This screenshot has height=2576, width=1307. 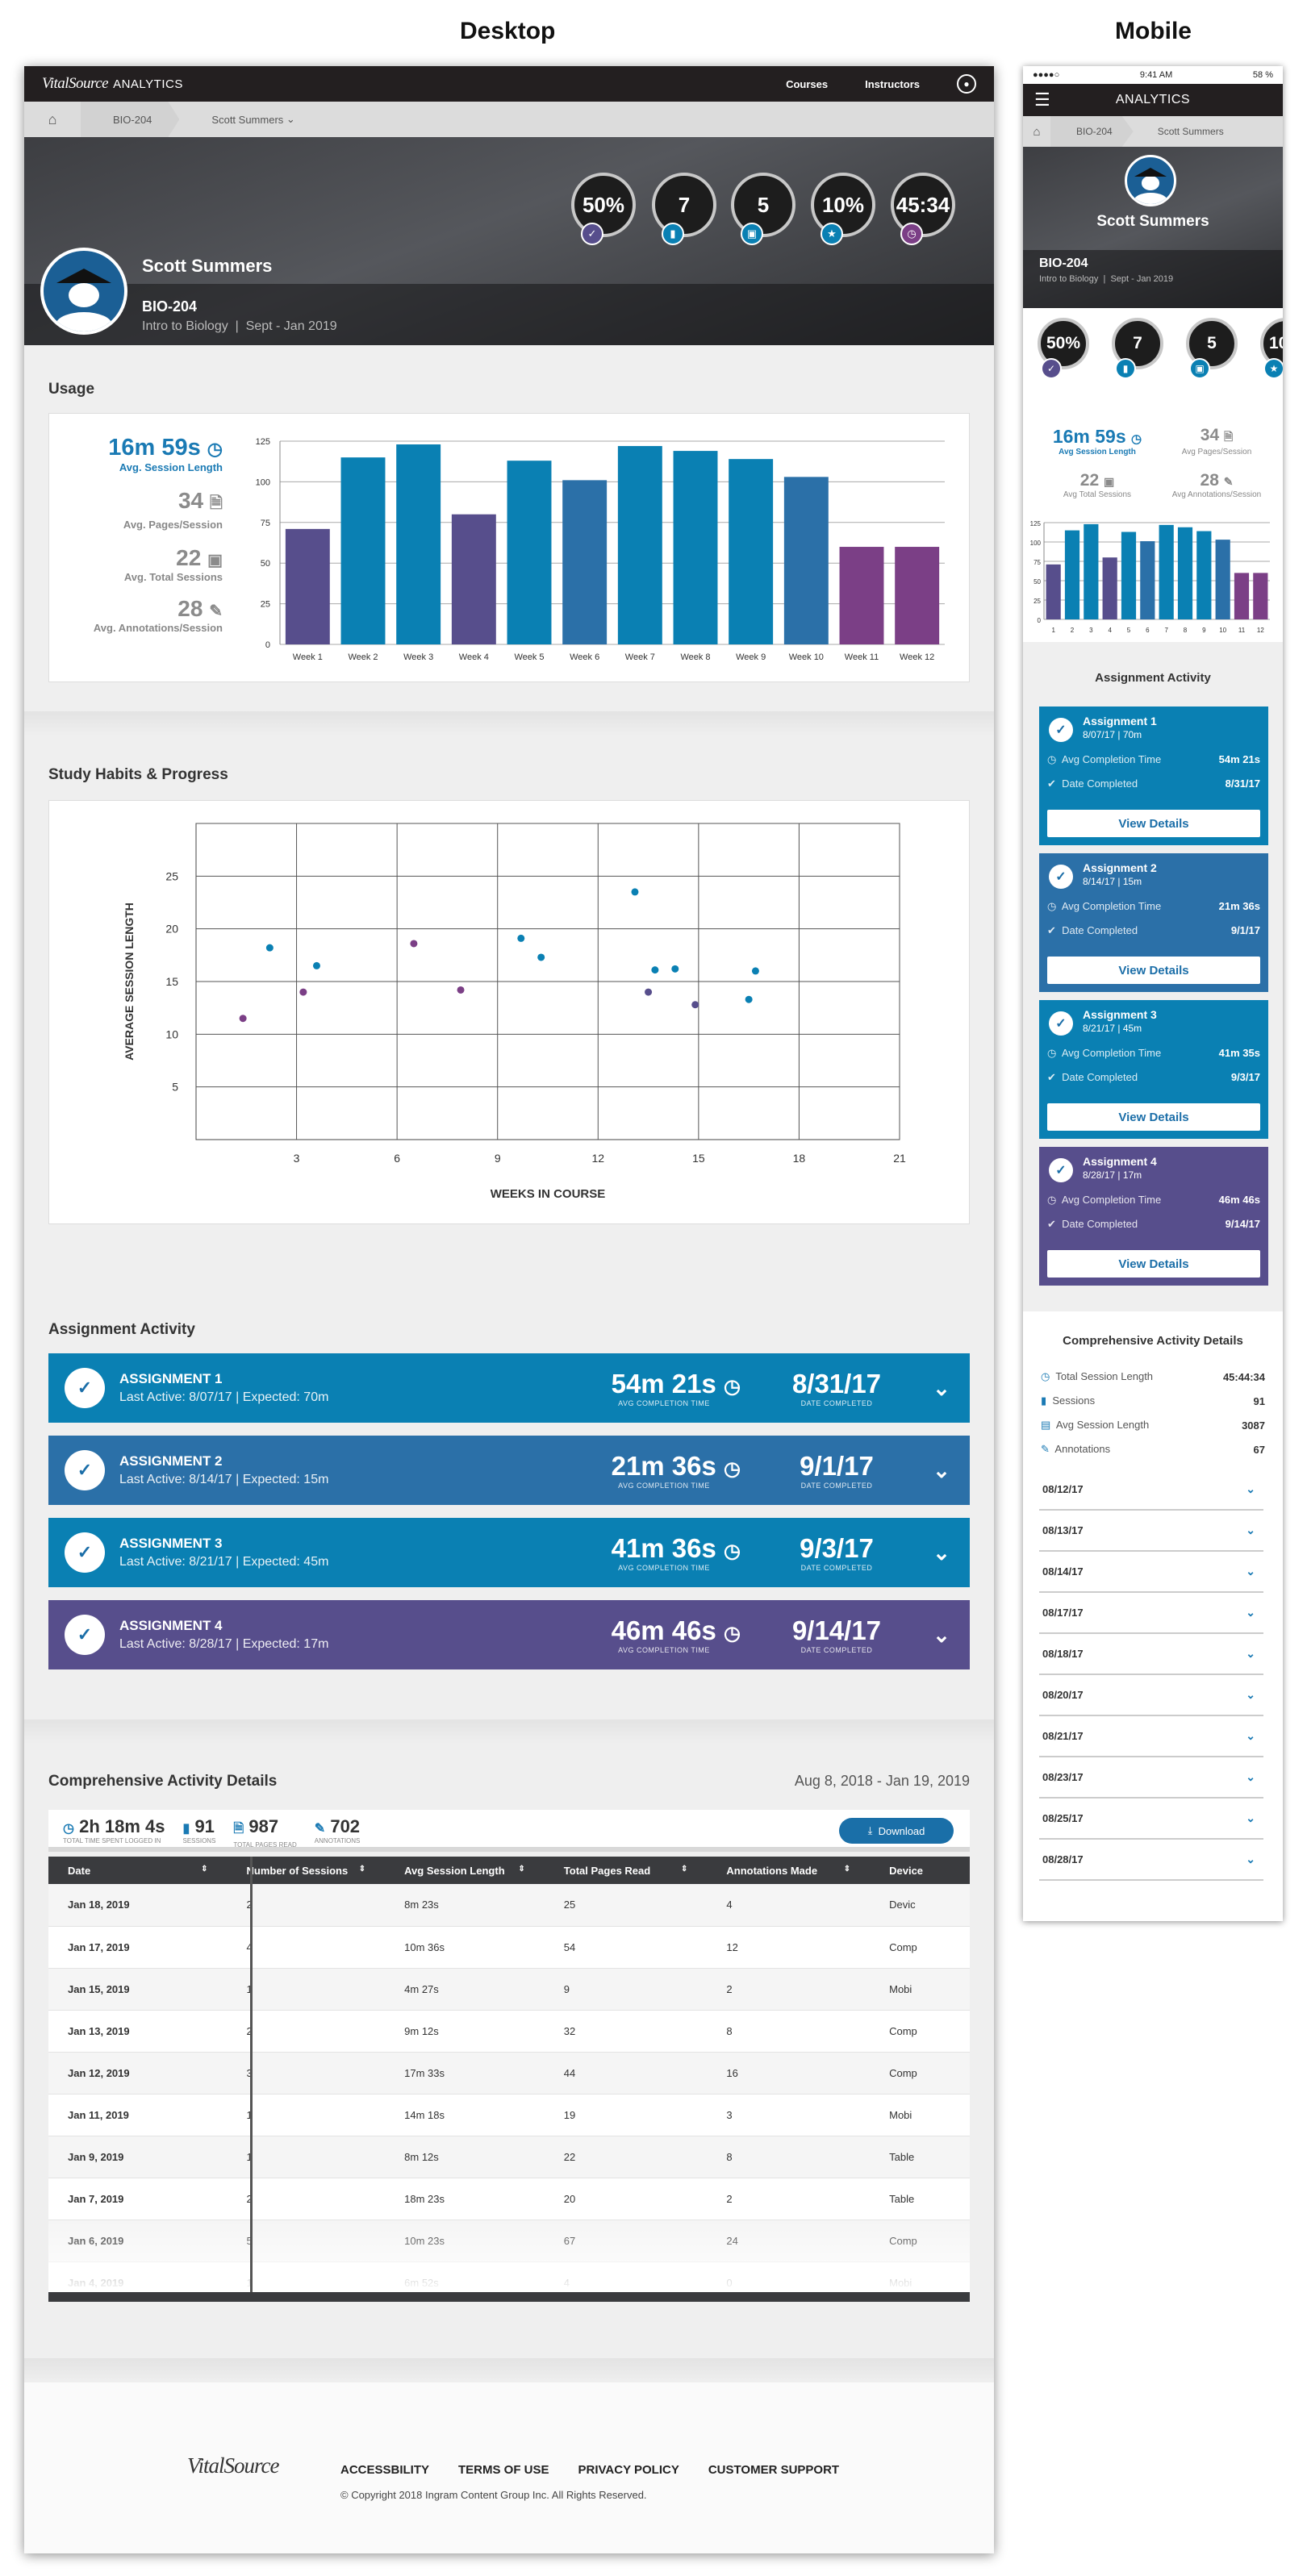 What do you see at coordinates (250, 119) in the screenshot?
I see `breadcrumb-student: Scott Summers ⌄` at bounding box center [250, 119].